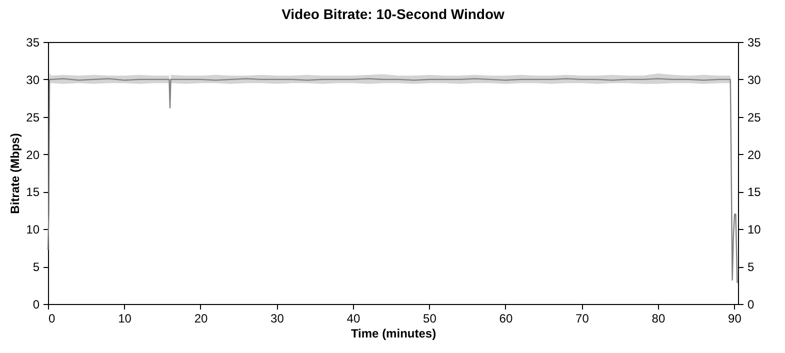 This screenshot has width=785, height=353. Describe the element at coordinates (36, 267) in the screenshot. I see `y-tick-label: 5` at that location.